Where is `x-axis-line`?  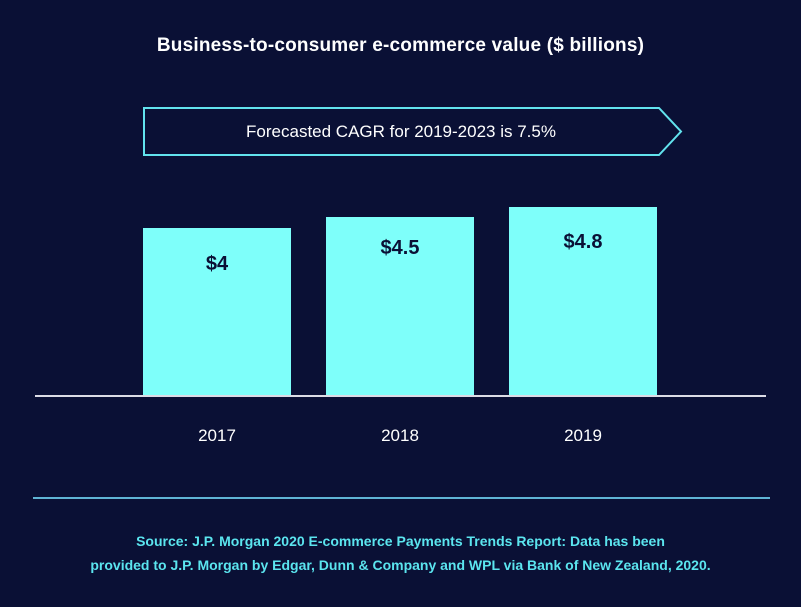 x-axis-line is located at coordinates (400, 396).